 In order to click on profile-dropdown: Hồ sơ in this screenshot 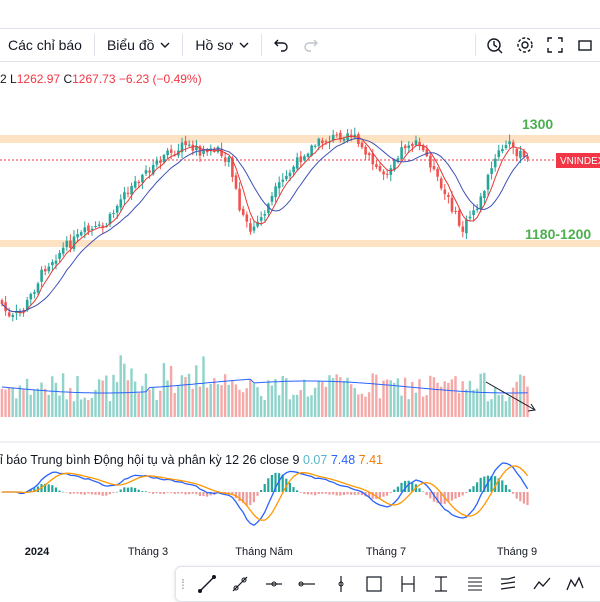, I will do `click(222, 45)`.